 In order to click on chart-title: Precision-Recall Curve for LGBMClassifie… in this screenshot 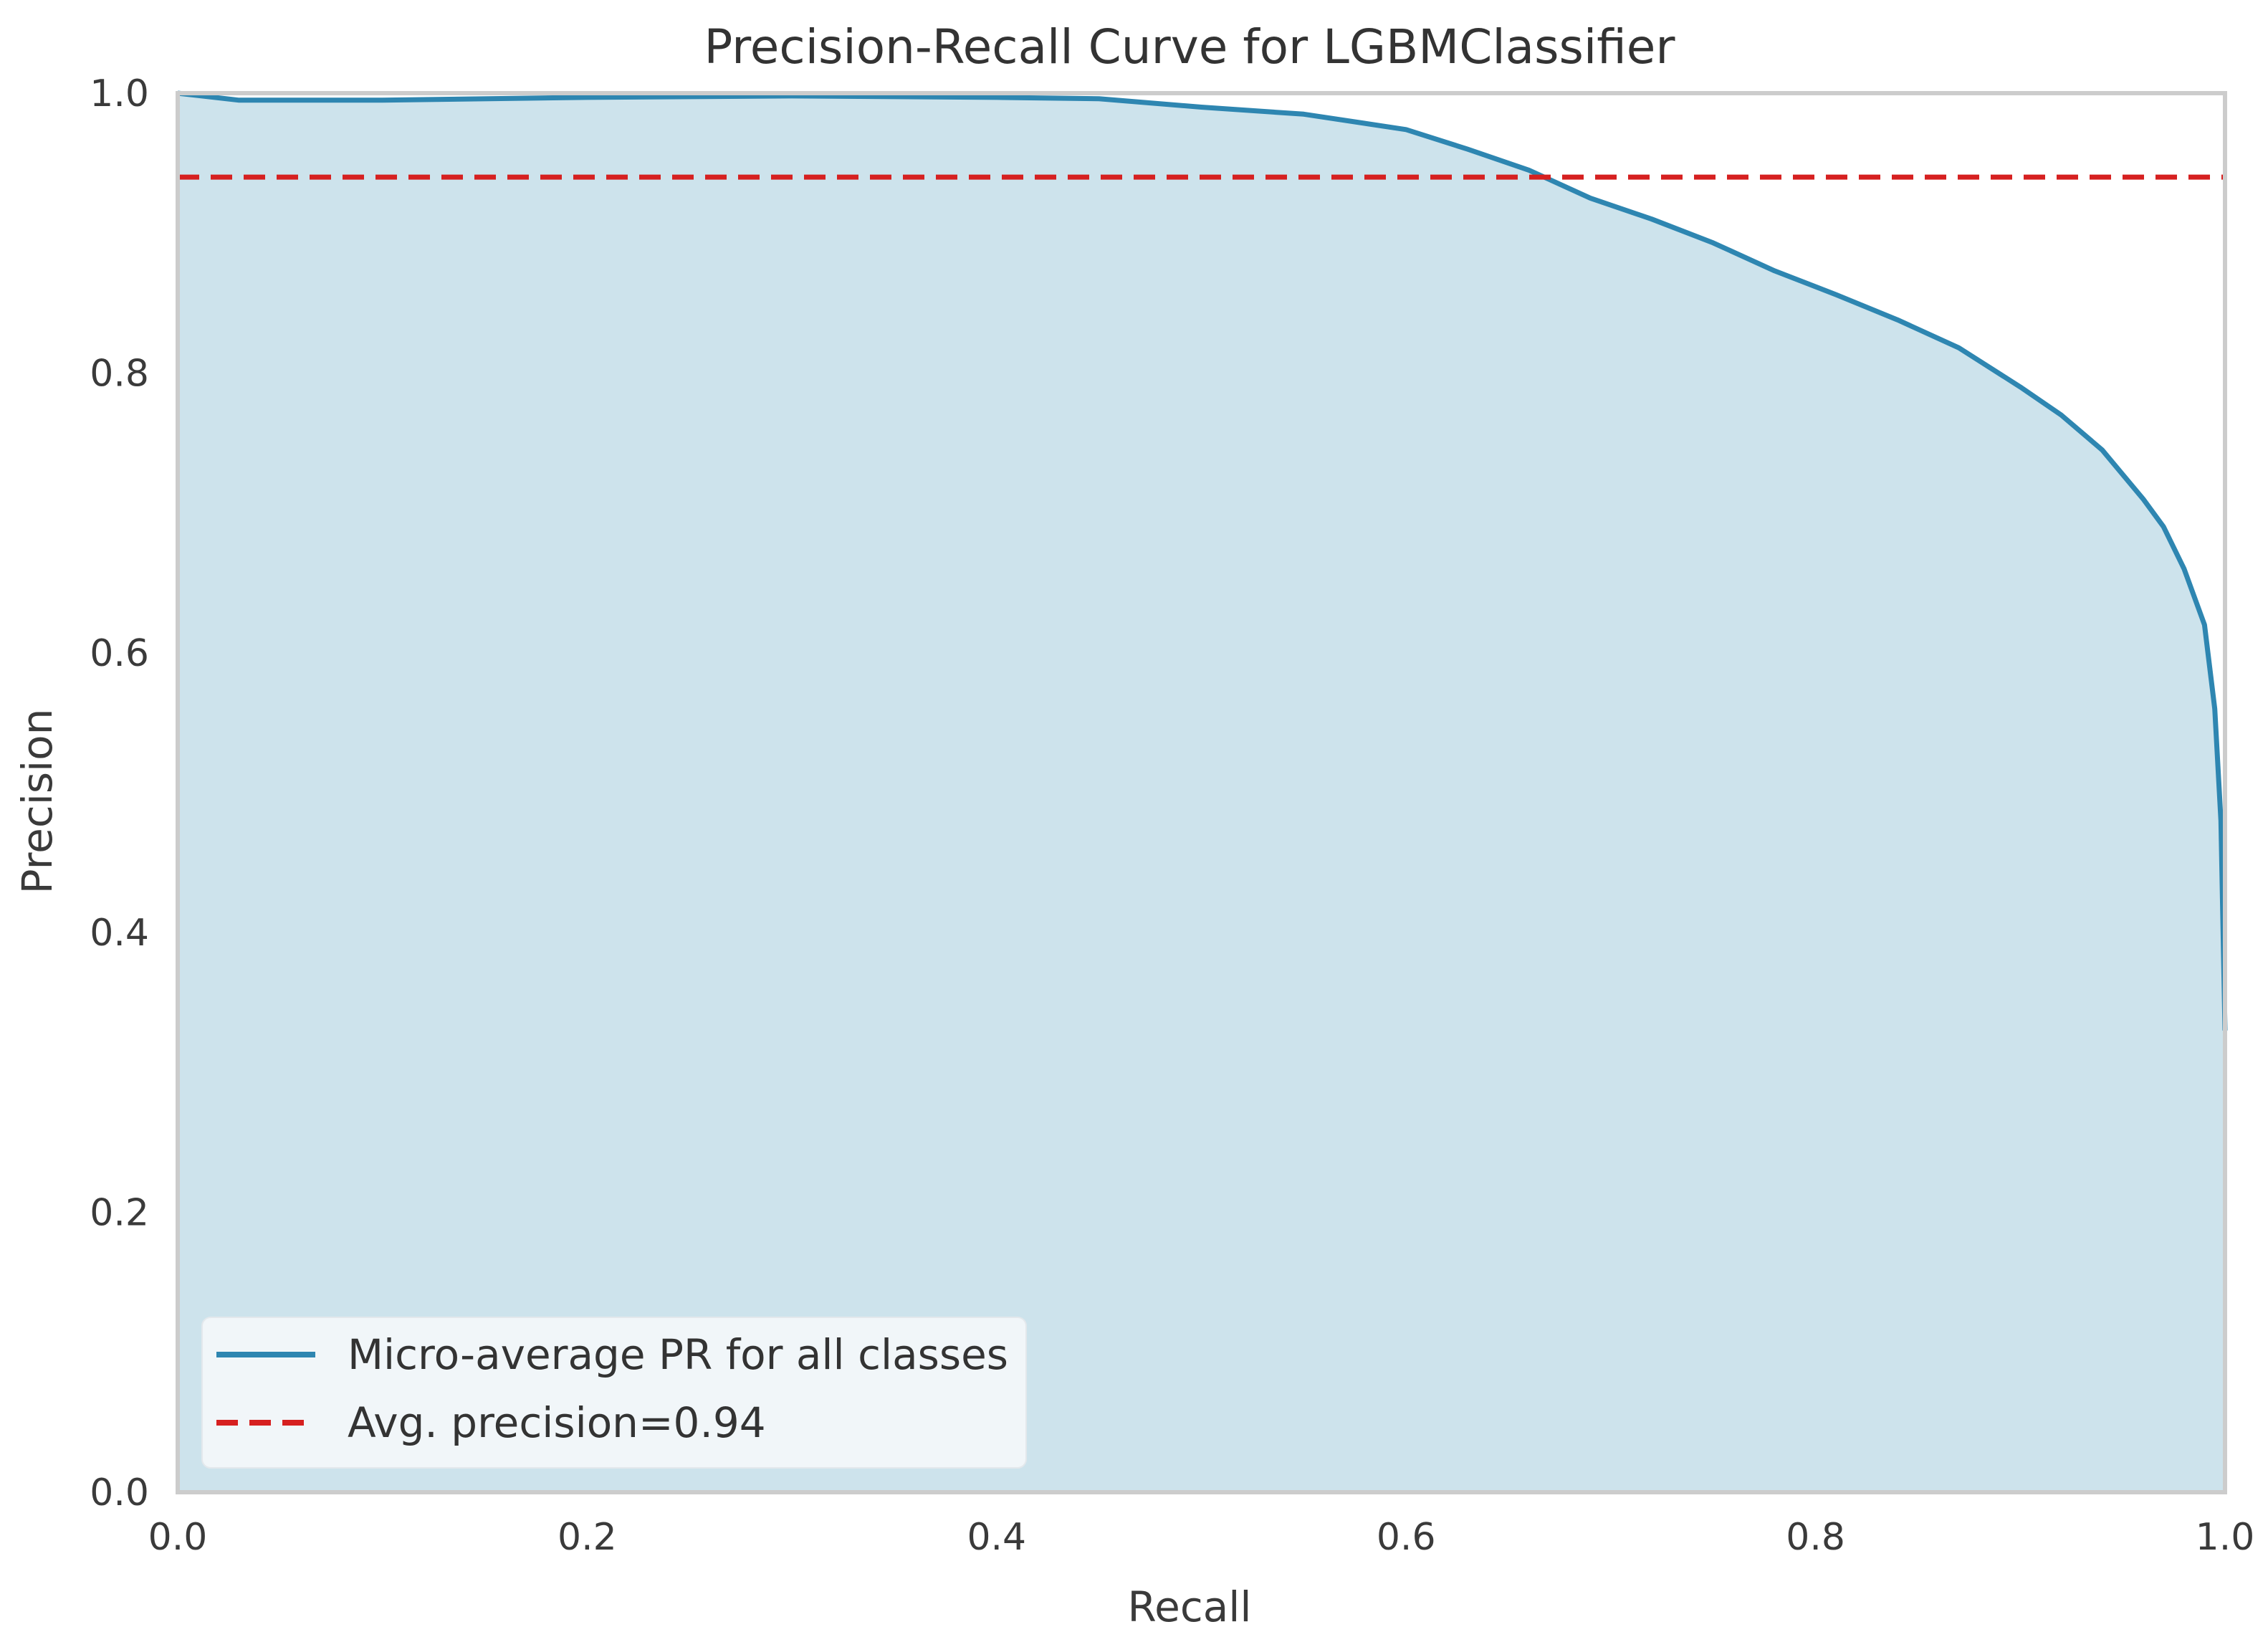, I will do `click(1189, 47)`.